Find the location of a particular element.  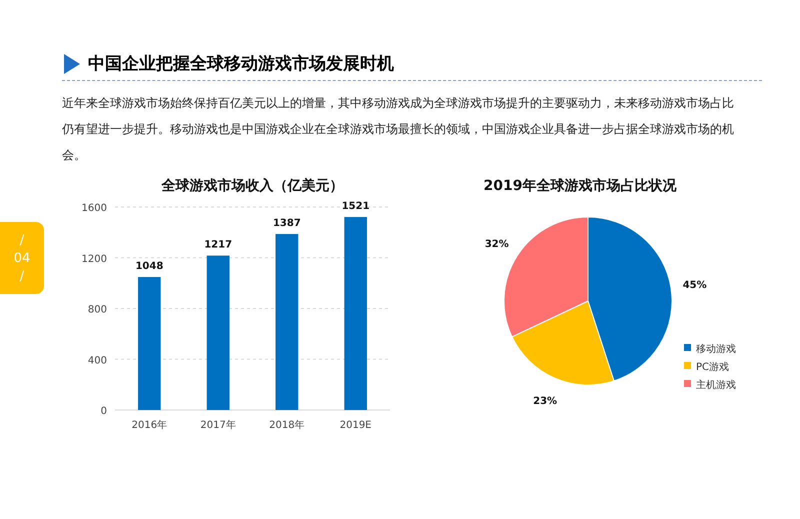

data-label: 1521 is located at coordinates (356, 206).